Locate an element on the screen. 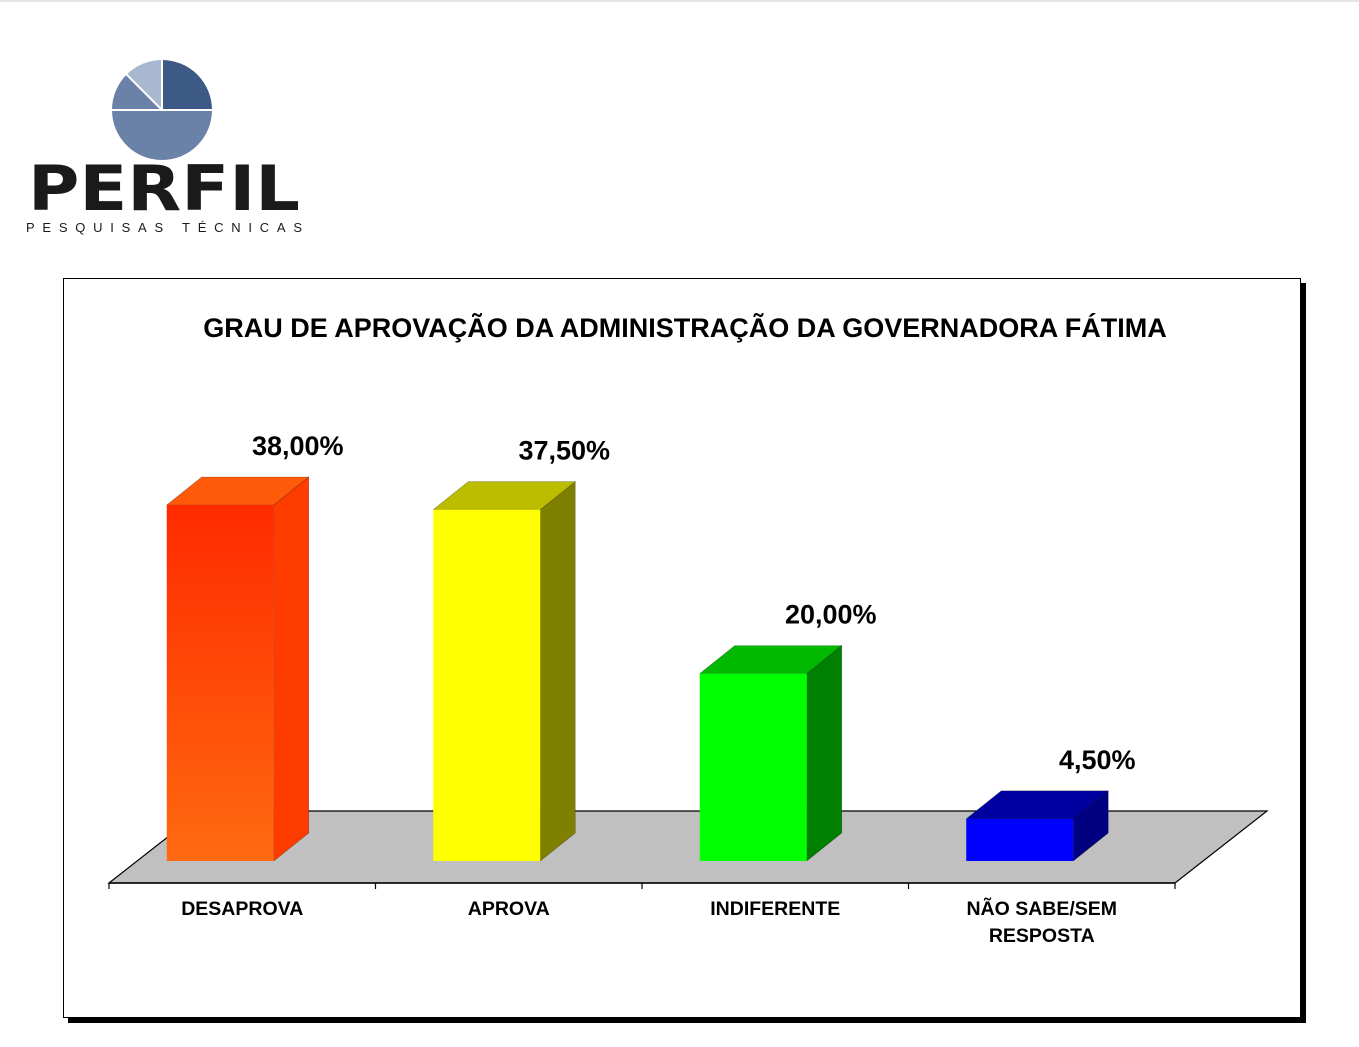 The width and height of the screenshot is (1359, 1047). perfil-logo: PERFIL PESQUISAS TÉCNICAS is located at coordinates (170, 147).